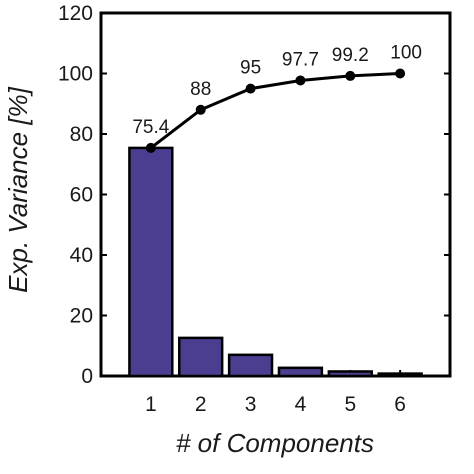 The image size is (474, 474). Describe the element at coordinates (200, 89) in the screenshot. I see `data-label: 88` at that location.